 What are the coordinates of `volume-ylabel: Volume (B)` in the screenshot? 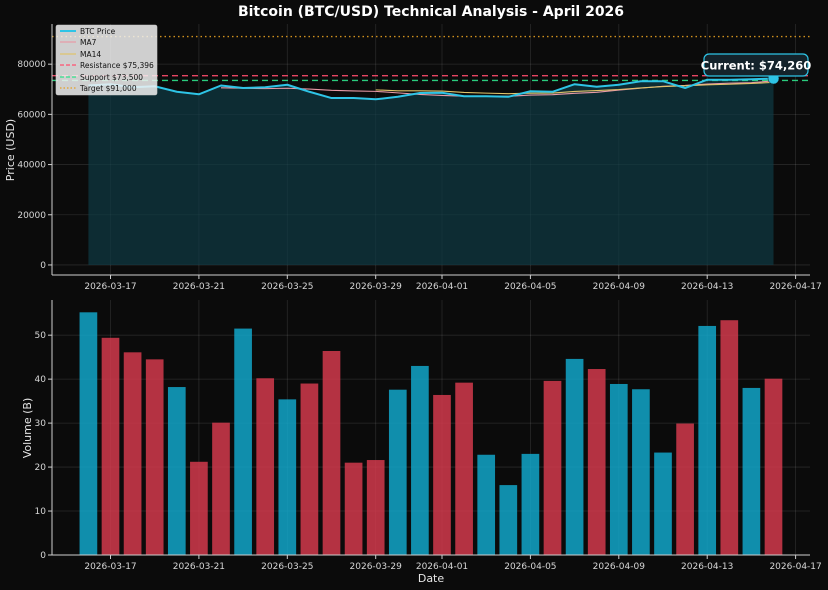 It's located at (27, 428).